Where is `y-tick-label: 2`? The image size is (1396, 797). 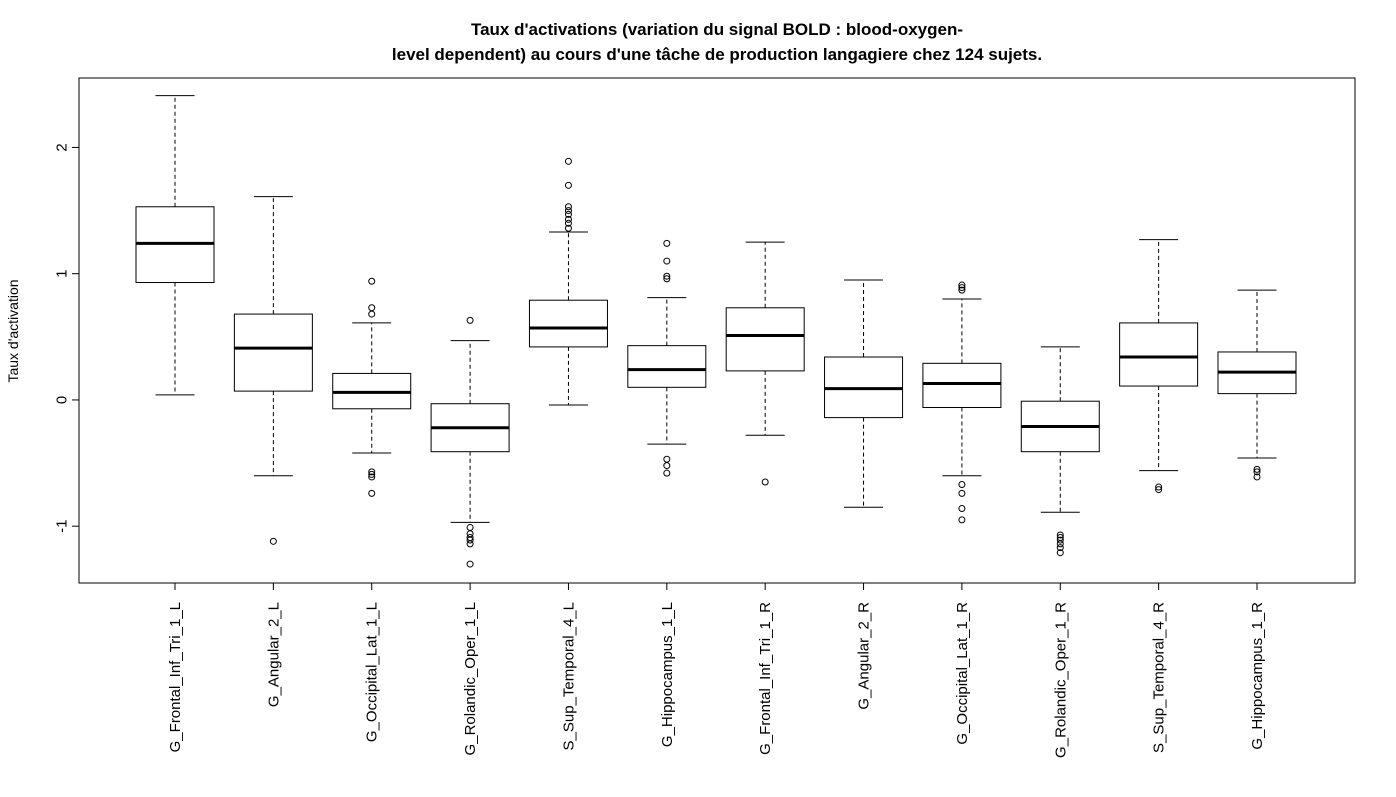 y-tick-label: 2 is located at coordinates (61, 147).